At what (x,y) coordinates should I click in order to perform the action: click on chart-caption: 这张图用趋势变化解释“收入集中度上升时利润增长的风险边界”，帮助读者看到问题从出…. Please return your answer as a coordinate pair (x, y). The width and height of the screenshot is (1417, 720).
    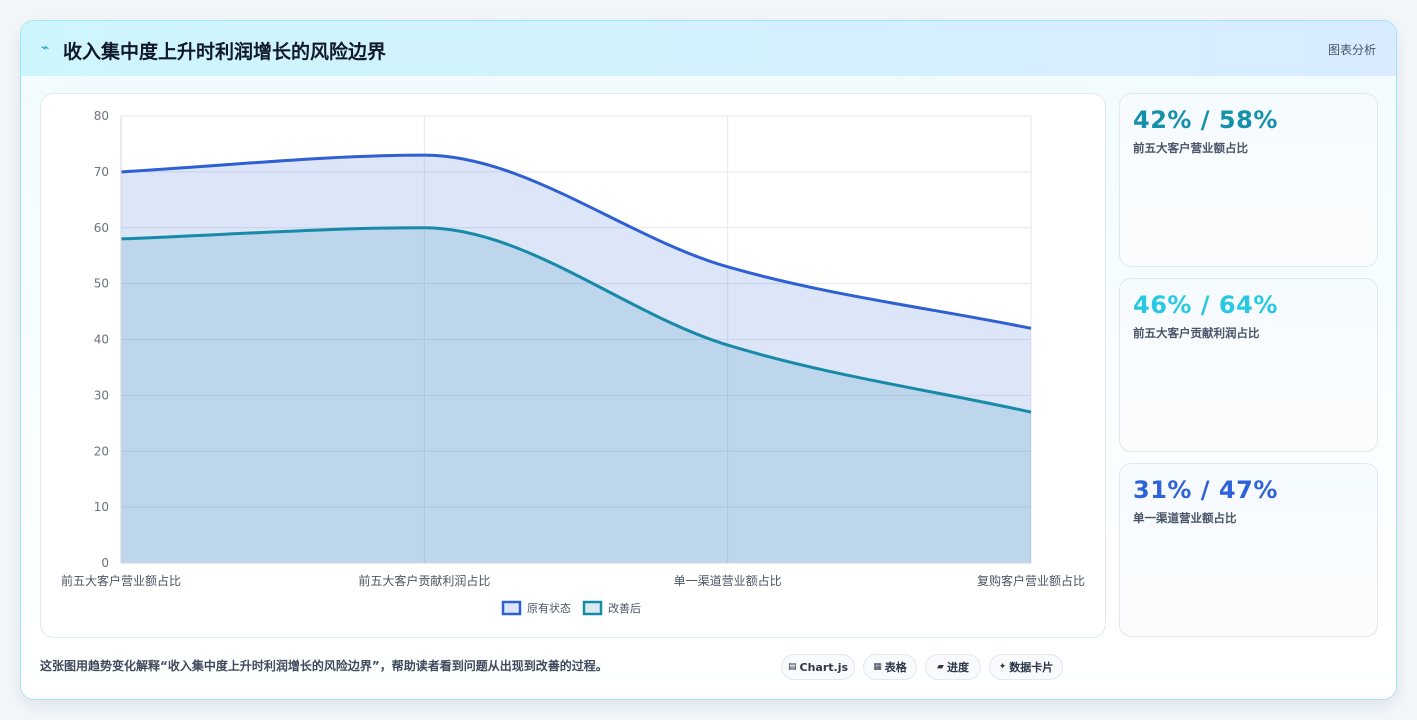
    Looking at the image, I should click on (324, 666).